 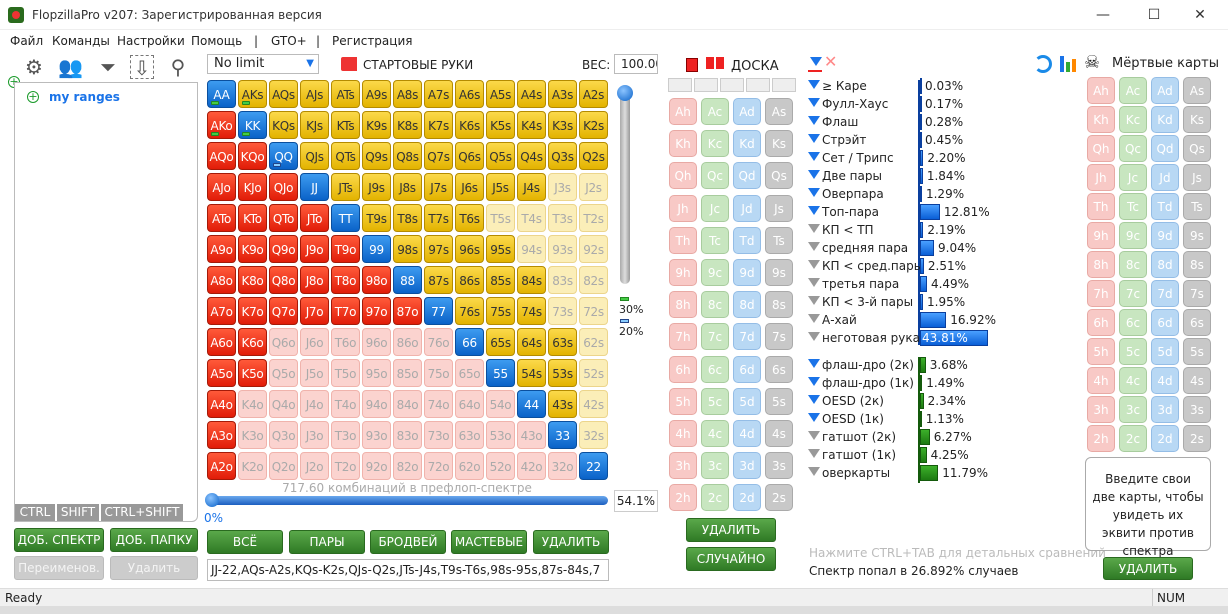 What do you see at coordinates (407, 373) in the screenshot?
I see `hand-cell: 85o` at bounding box center [407, 373].